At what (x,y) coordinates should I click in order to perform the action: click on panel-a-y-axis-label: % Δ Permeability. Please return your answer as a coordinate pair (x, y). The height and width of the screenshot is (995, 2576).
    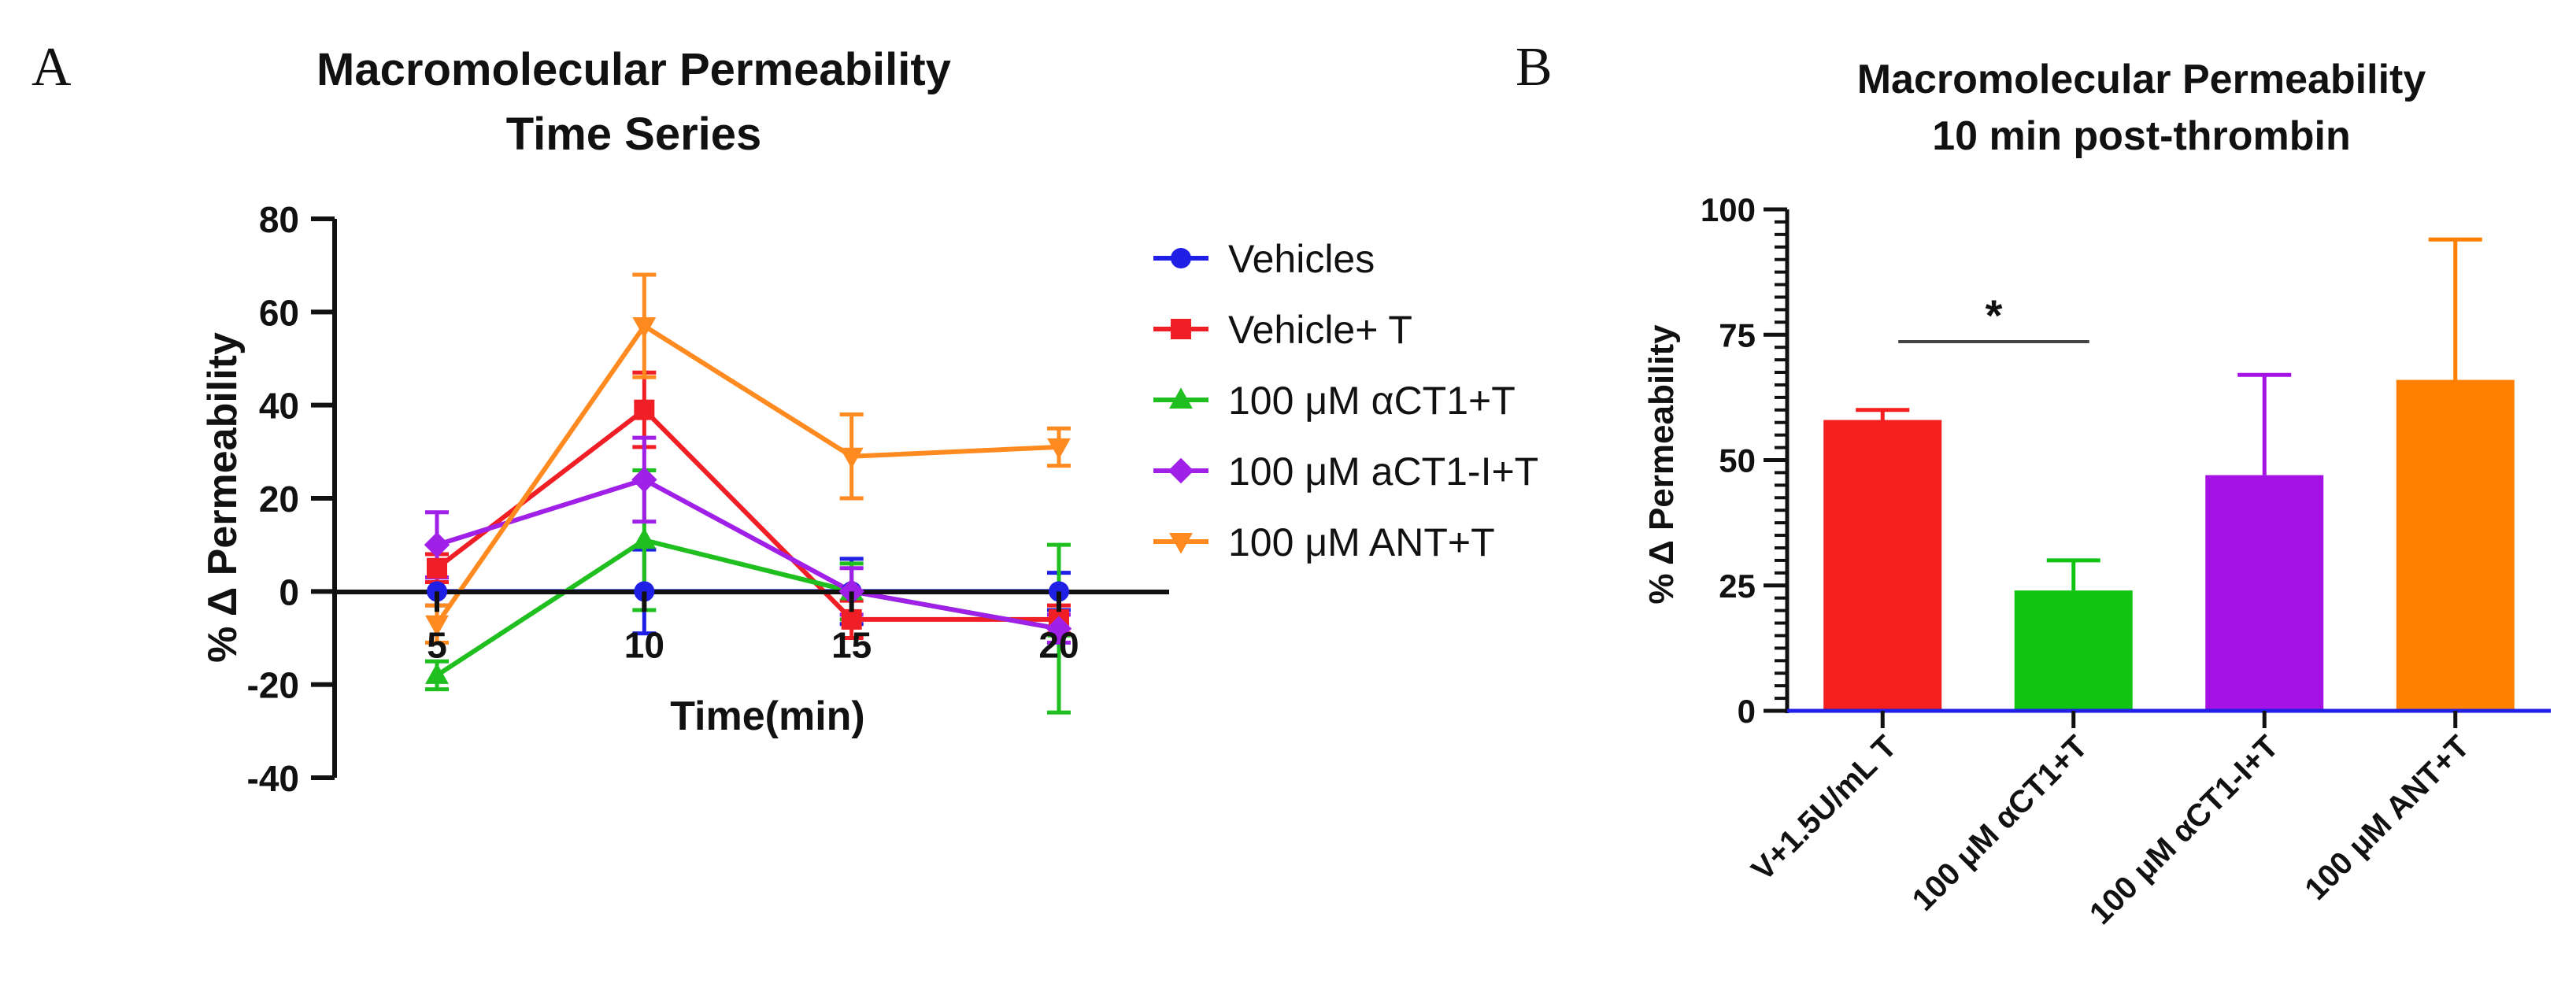
    Looking at the image, I should click on (223, 497).